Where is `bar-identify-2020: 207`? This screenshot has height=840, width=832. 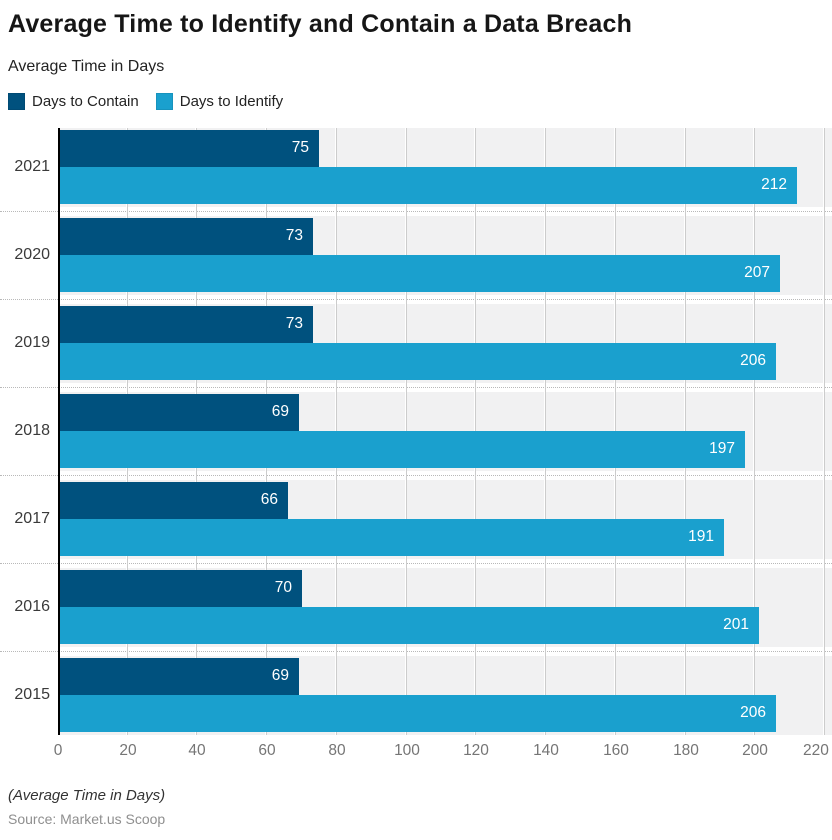
bar-identify-2020: 207 is located at coordinates (419, 273).